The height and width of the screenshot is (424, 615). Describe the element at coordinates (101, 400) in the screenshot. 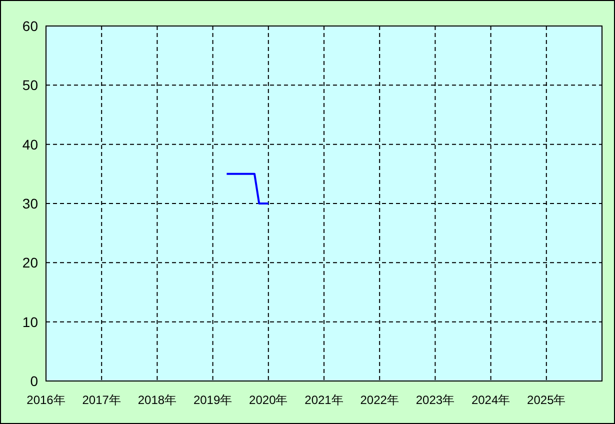

I see `x-tick-label: 2017年` at that location.